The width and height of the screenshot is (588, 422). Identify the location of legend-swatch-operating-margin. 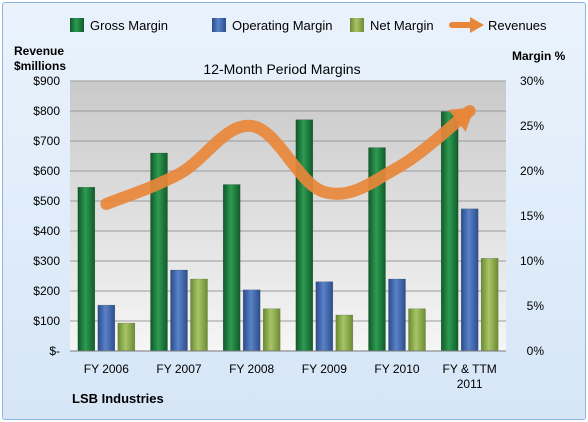
(219, 25).